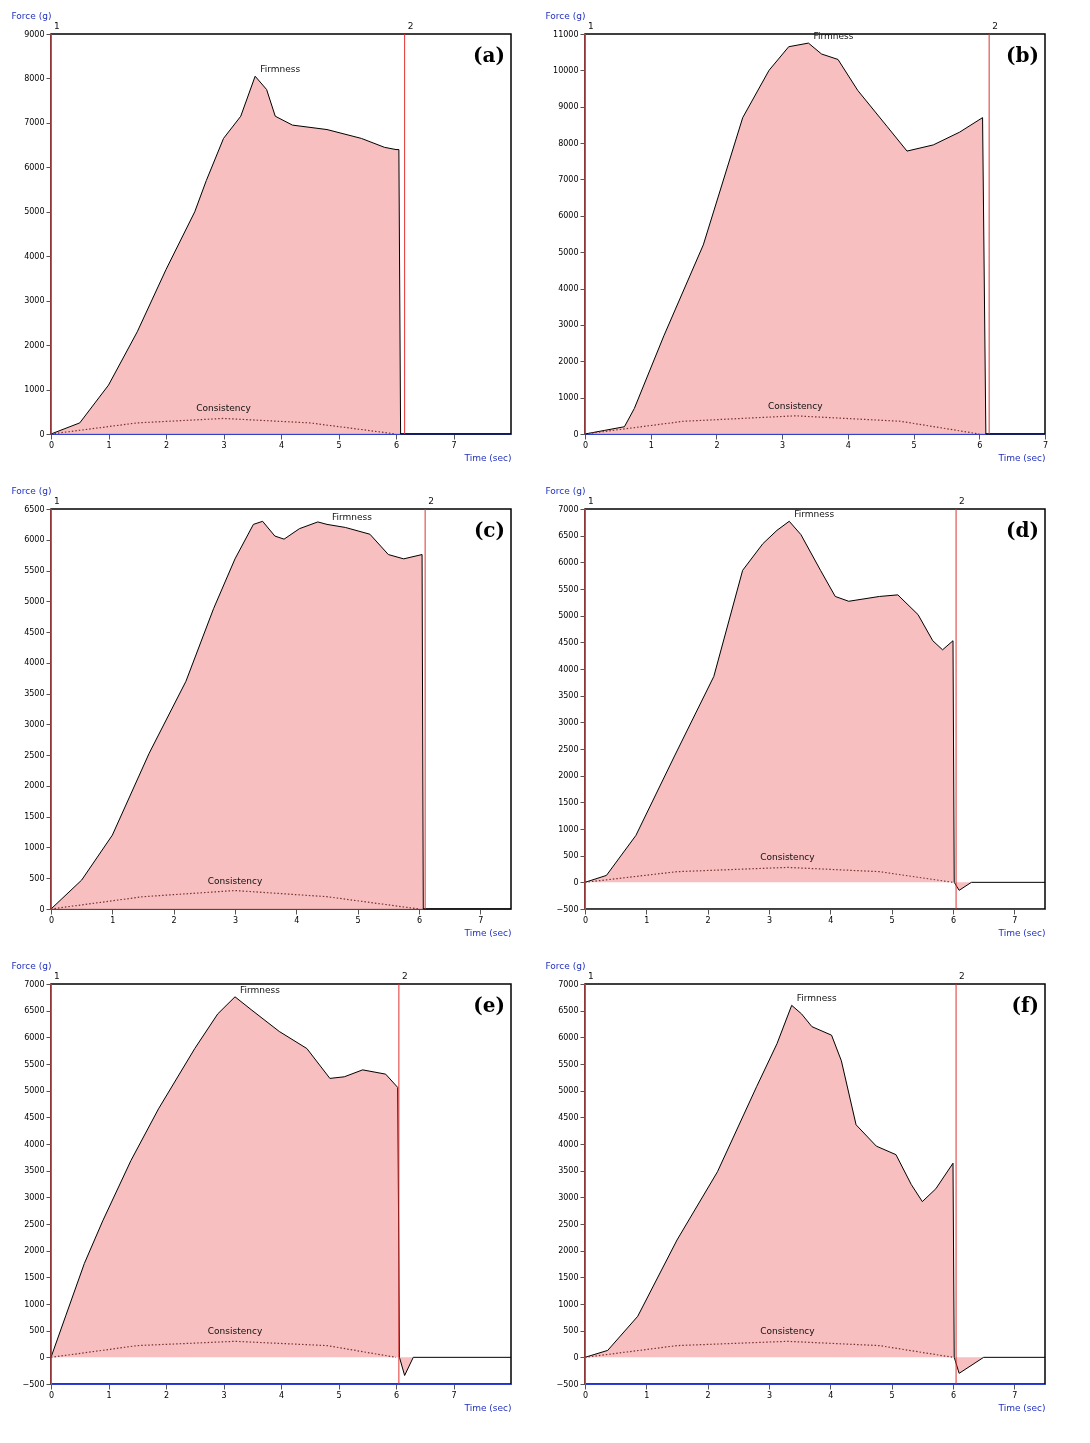 The width and height of the screenshot is (1090, 1443). I want to click on y-axis-title: Force (g), so click(565, 965).